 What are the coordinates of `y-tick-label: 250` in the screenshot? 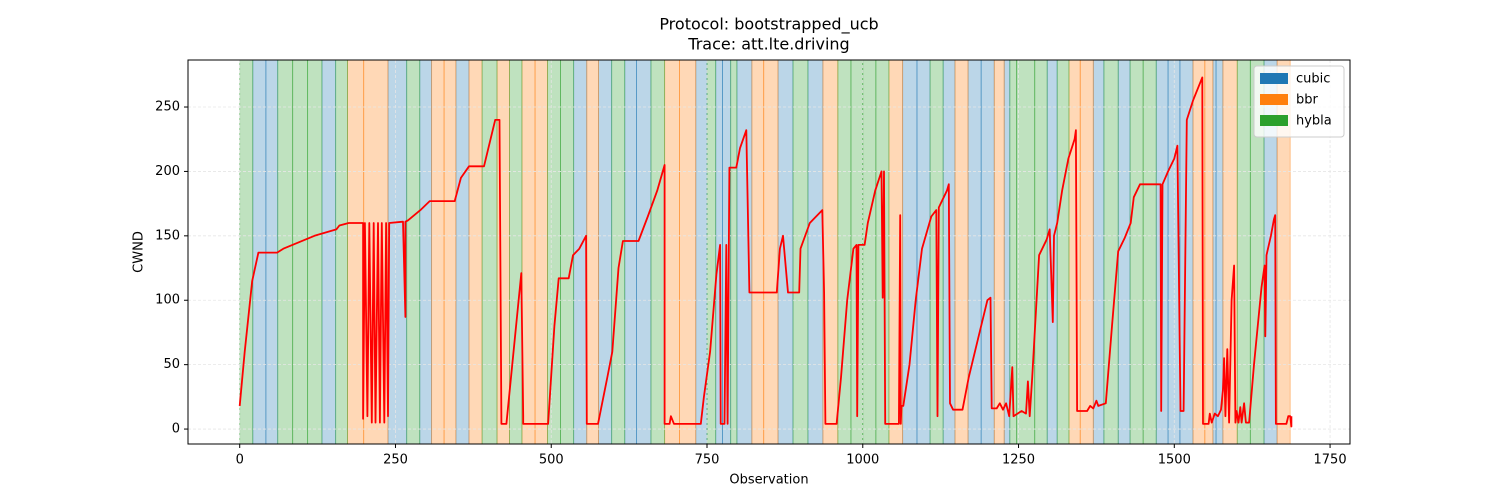 It's located at (167, 107).